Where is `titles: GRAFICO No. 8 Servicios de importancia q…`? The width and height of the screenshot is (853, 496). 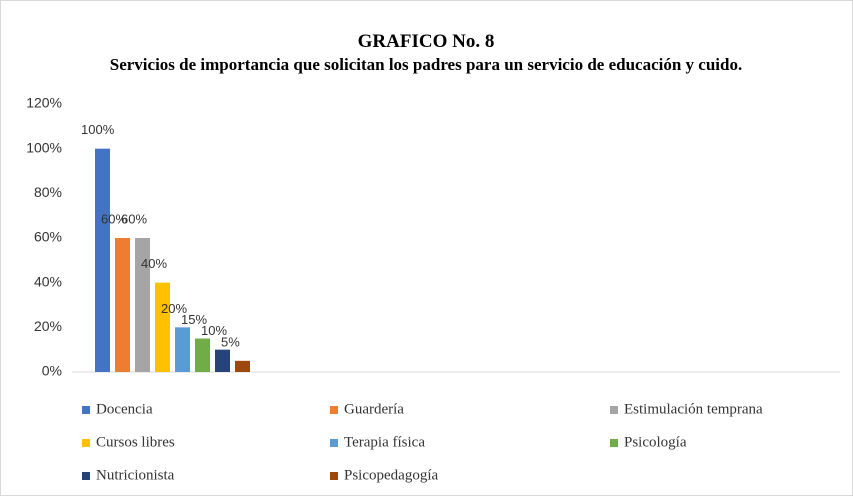 titles: GRAFICO No. 8 Servicios de importancia q… is located at coordinates (426, 53).